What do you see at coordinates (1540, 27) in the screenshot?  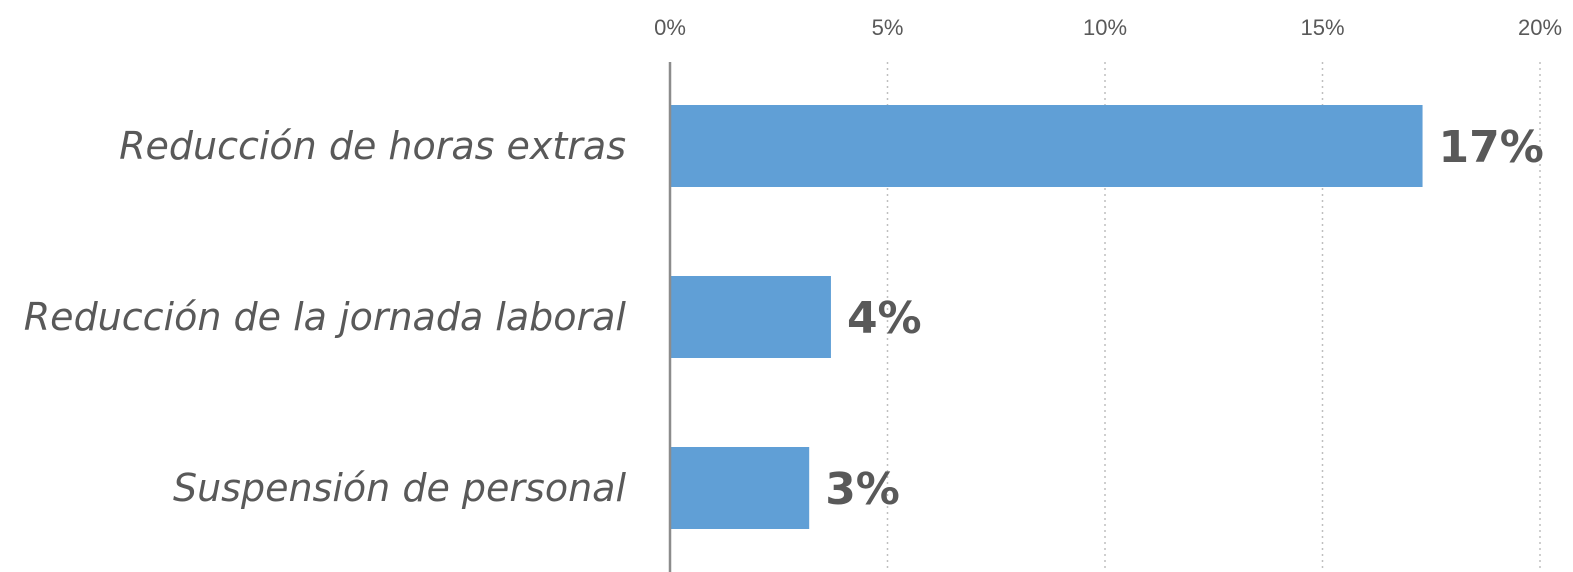 I see `x-tick-label-4: 20%` at bounding box center [1540, 27].